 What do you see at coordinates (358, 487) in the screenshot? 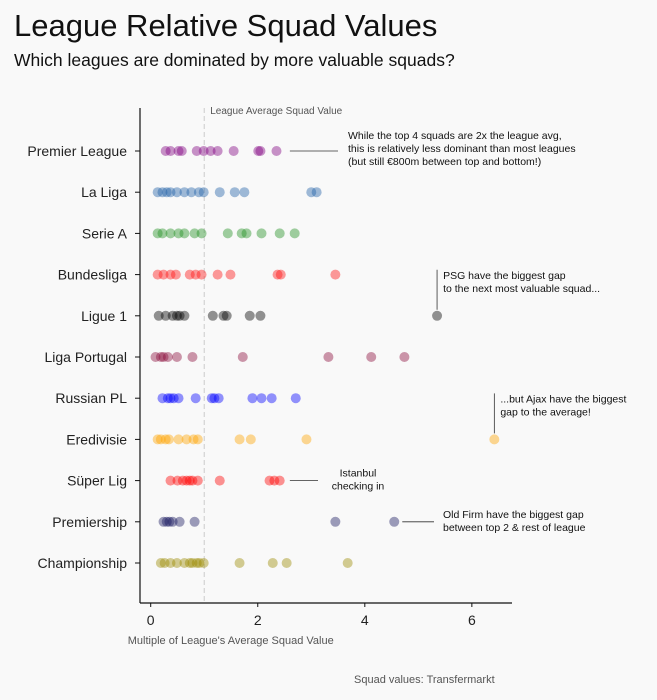
I see `annotation-text: checking in` at bounding box center [358, 487].